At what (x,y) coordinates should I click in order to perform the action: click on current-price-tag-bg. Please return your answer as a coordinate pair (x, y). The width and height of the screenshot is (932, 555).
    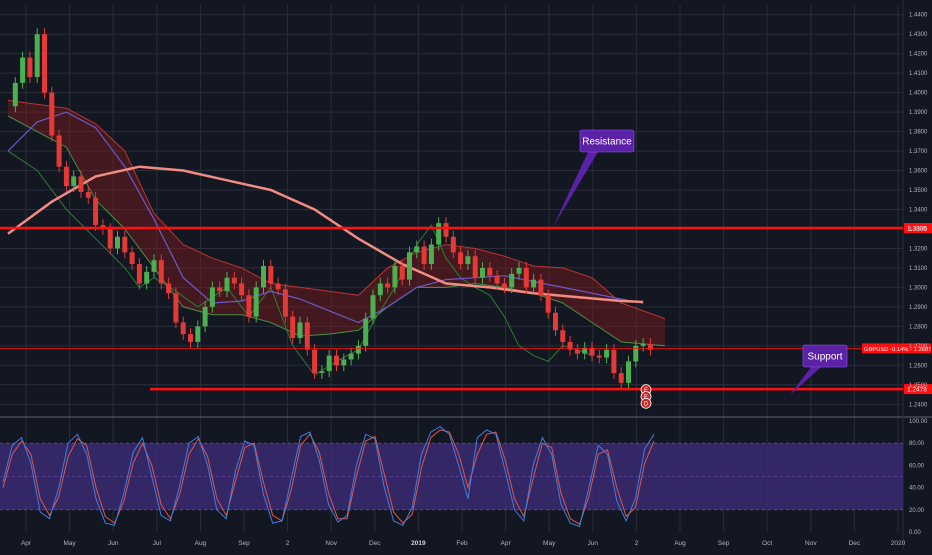
    Looking at the image, I should click on (896, 348).